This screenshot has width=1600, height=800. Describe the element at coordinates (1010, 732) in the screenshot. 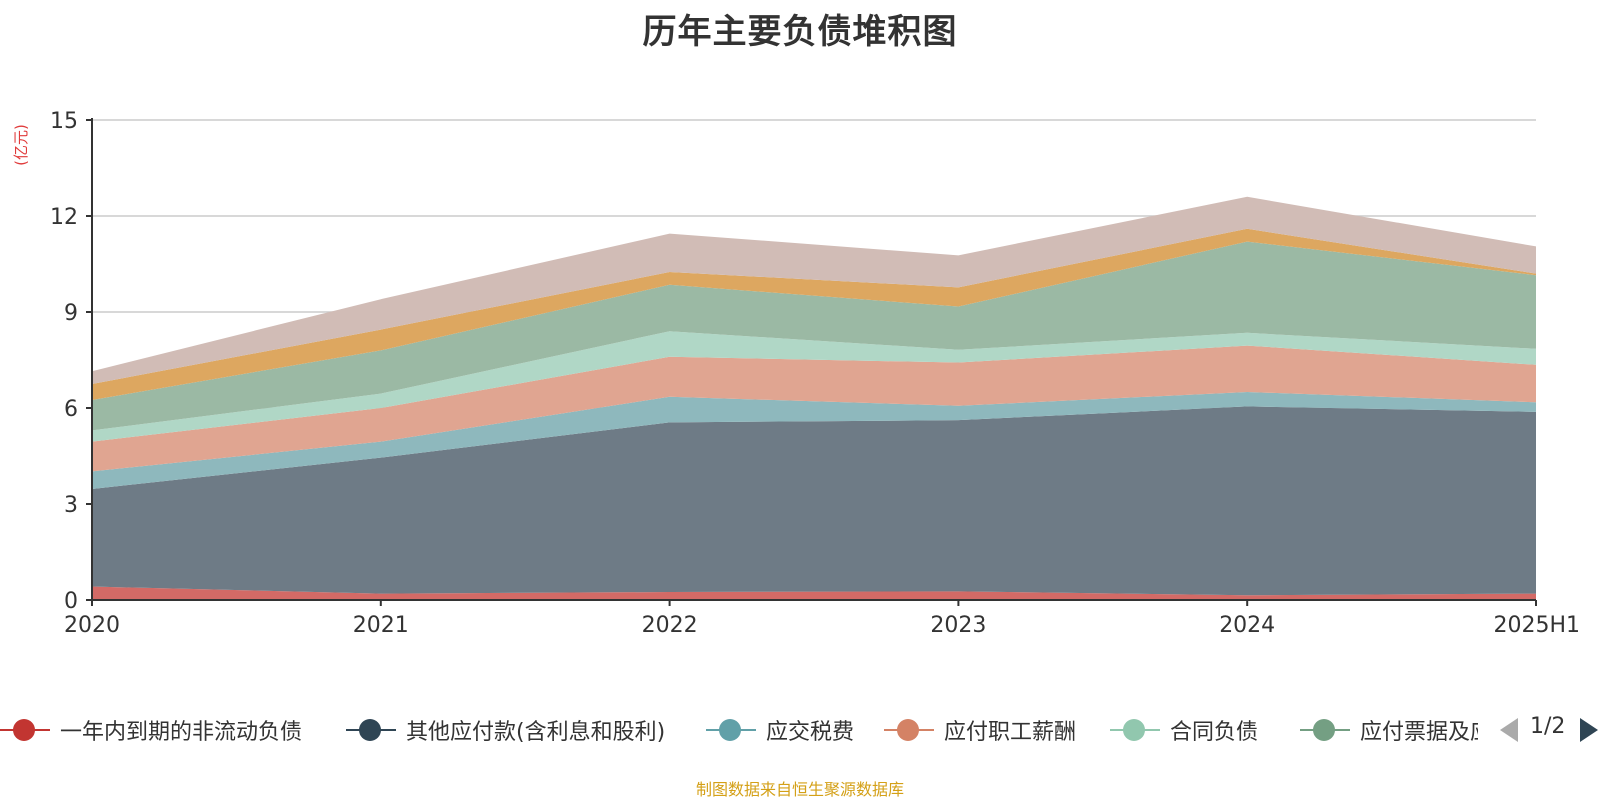

I see `legend-label: 应付职工薪酬` at that location.